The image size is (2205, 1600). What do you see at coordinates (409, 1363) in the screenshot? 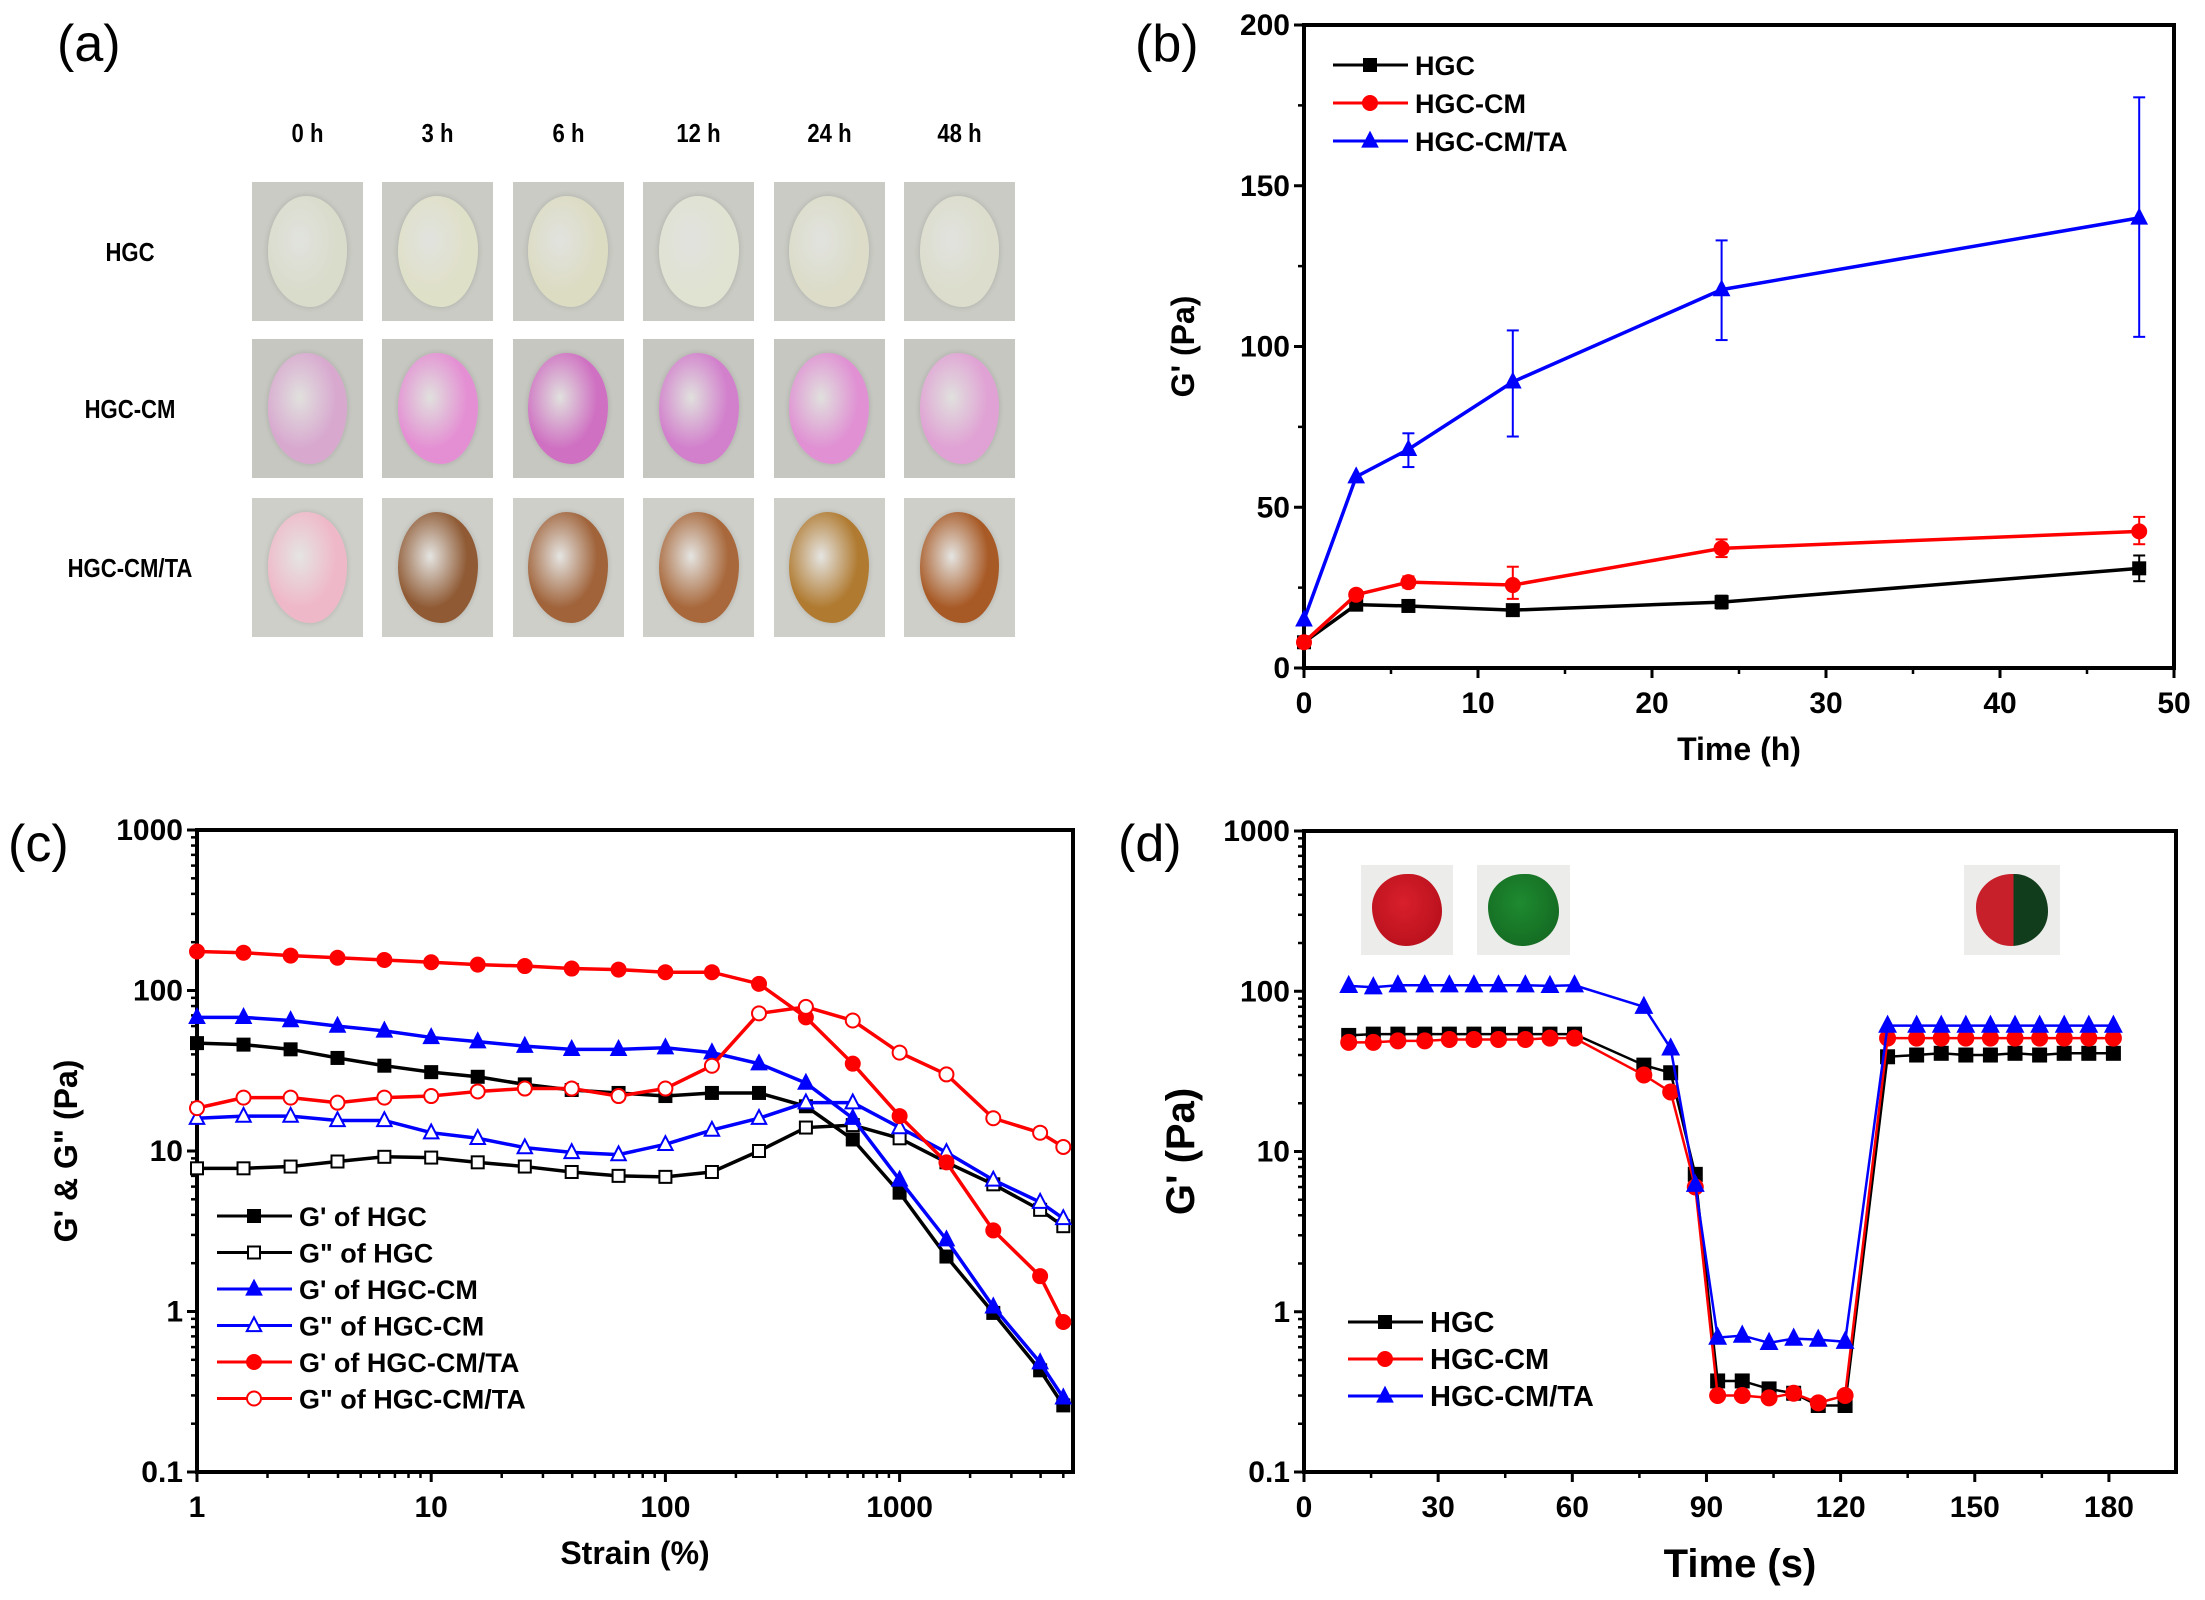
I see `legend-label: G' of HGC-CM/TA` at bounding box center [409, 1363].